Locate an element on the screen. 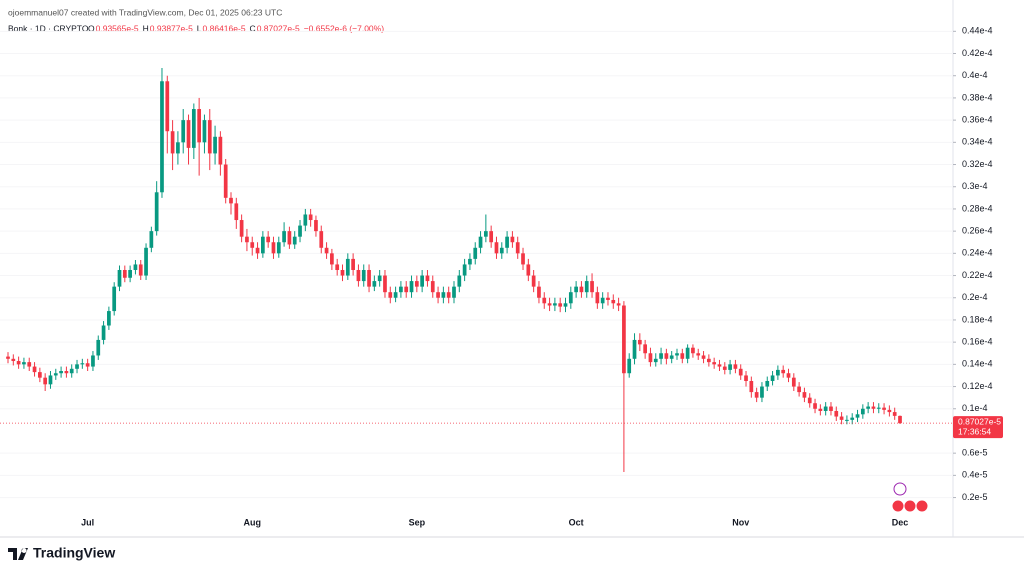  ohlc-key: H is located at coordinates (146, 28).